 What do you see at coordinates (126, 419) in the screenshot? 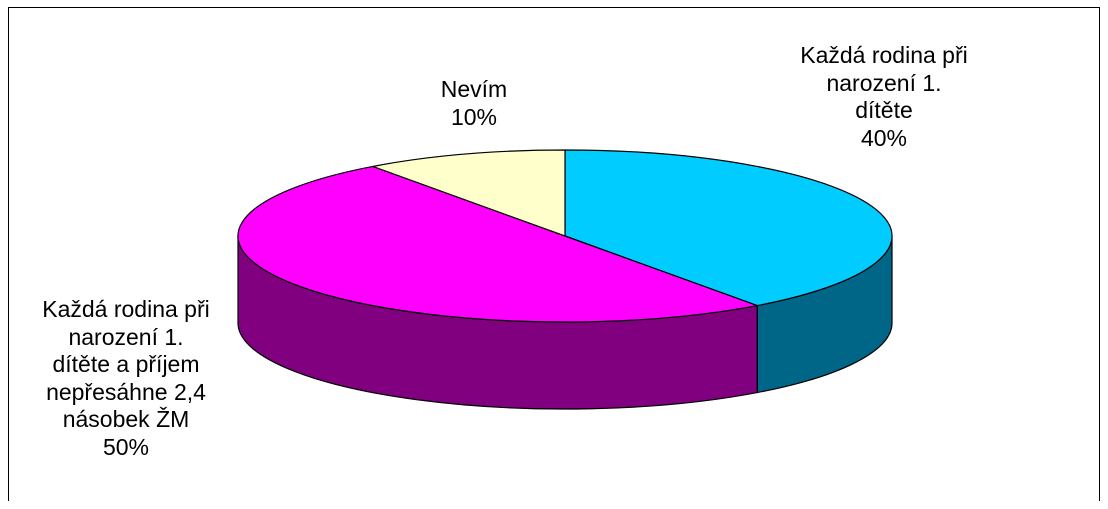
I see `label-line: násobek ŽM` at bounding box center [126, 419].